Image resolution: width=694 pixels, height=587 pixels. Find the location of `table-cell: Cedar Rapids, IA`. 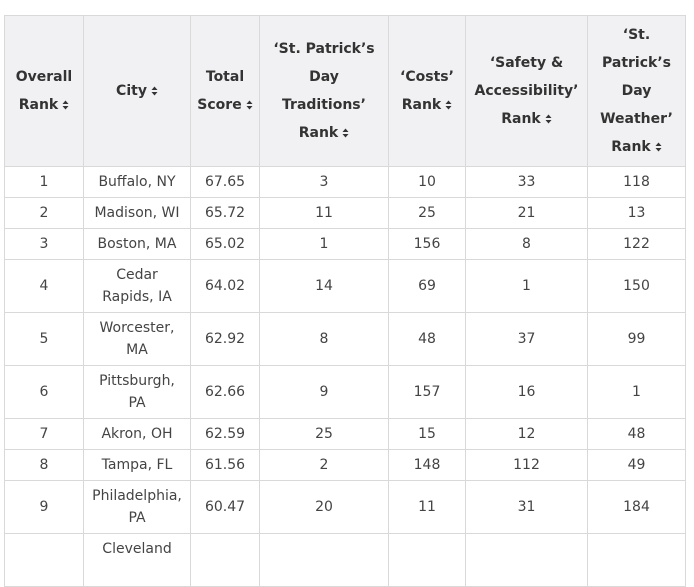

table-cell: Cedar Rapids, IA is located at coordinates (137, 286).